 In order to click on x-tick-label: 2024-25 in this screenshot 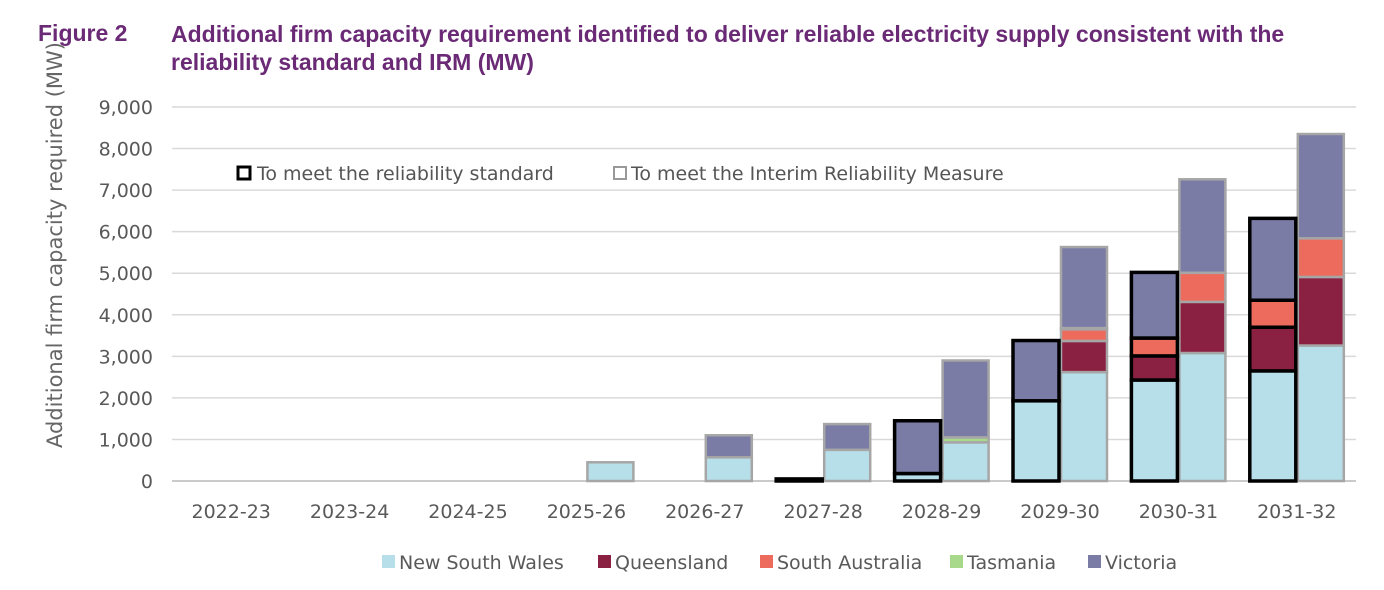, I will do `click(467, 512)`.